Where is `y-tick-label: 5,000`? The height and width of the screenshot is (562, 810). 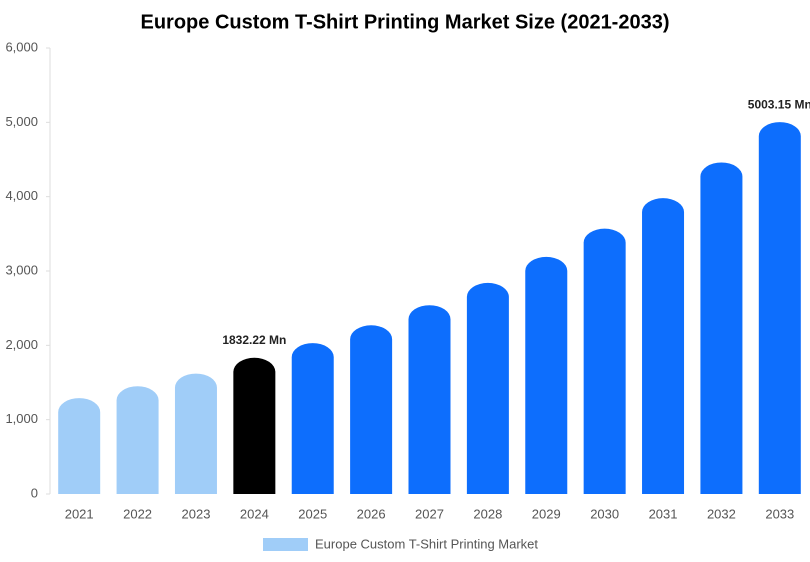 y-tick-label: 5,000 is located at coordinates (21, 121).